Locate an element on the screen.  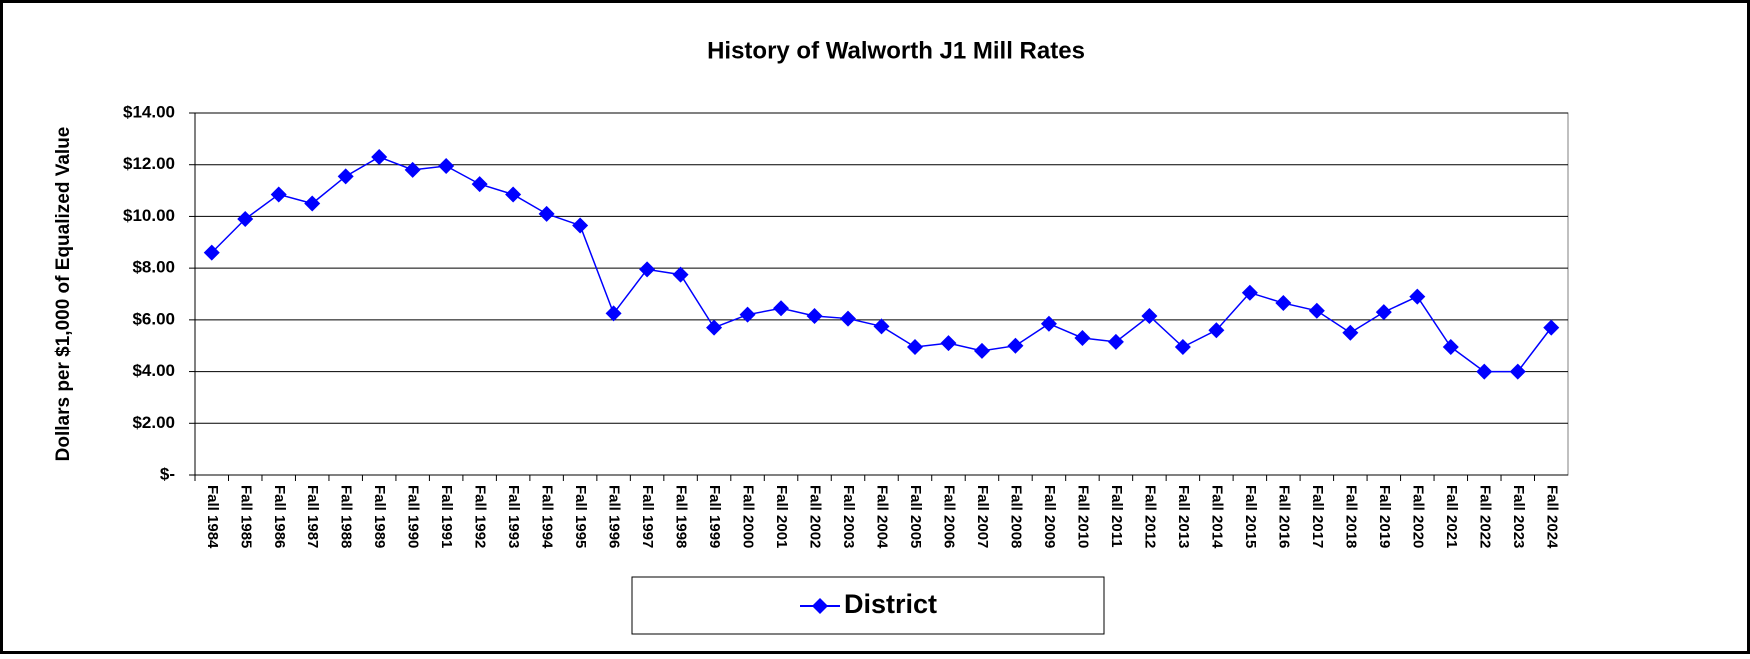
x-tick-label: Fall 1995 is located at coordinates (580, 516).